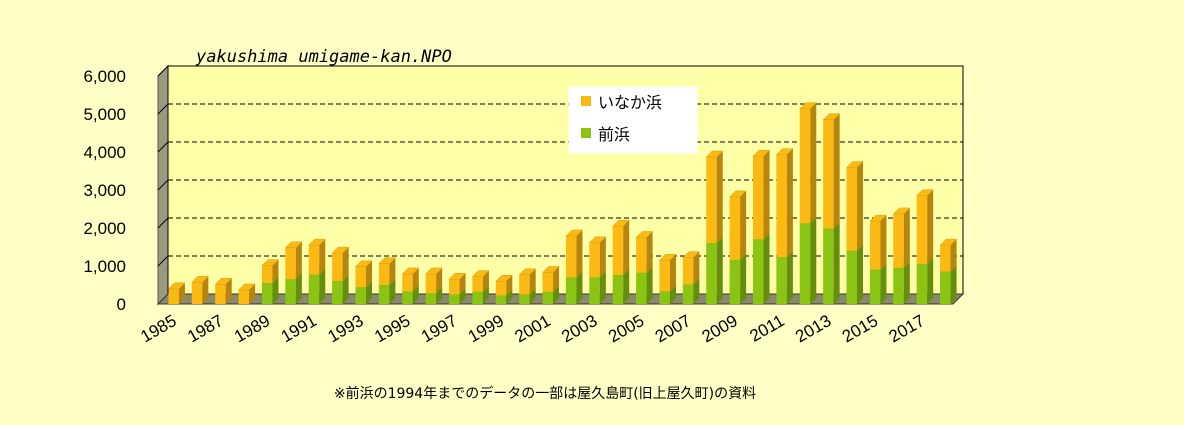 The height and width of the screenshot is (425, 1184). Describe the element at coordinates (667, 273) in the screenshot. I see `bar-inakahama-2006` at that location.